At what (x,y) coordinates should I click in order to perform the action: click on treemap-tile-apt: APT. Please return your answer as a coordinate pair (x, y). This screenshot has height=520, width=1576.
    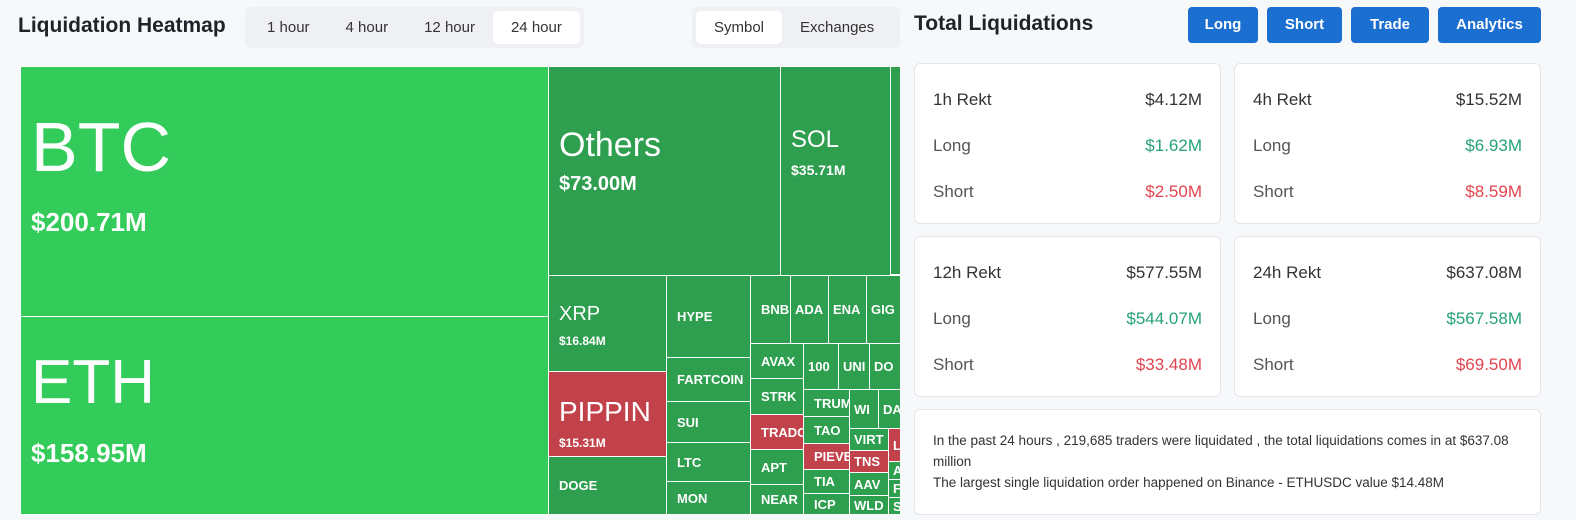
    Looking at the image, I should click on (777, 467).